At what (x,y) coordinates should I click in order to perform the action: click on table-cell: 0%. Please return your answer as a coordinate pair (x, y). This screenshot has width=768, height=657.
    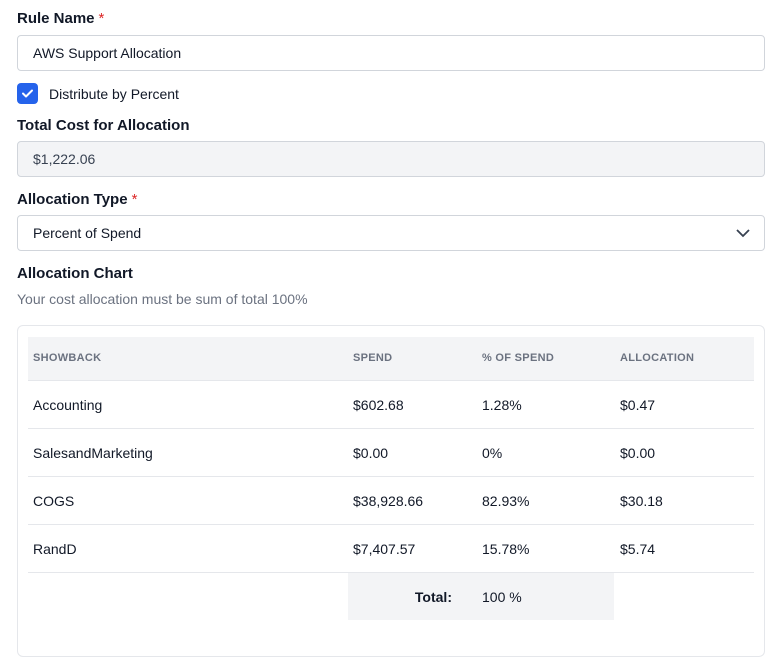
    Looking at the image, I should click on (492, 453).